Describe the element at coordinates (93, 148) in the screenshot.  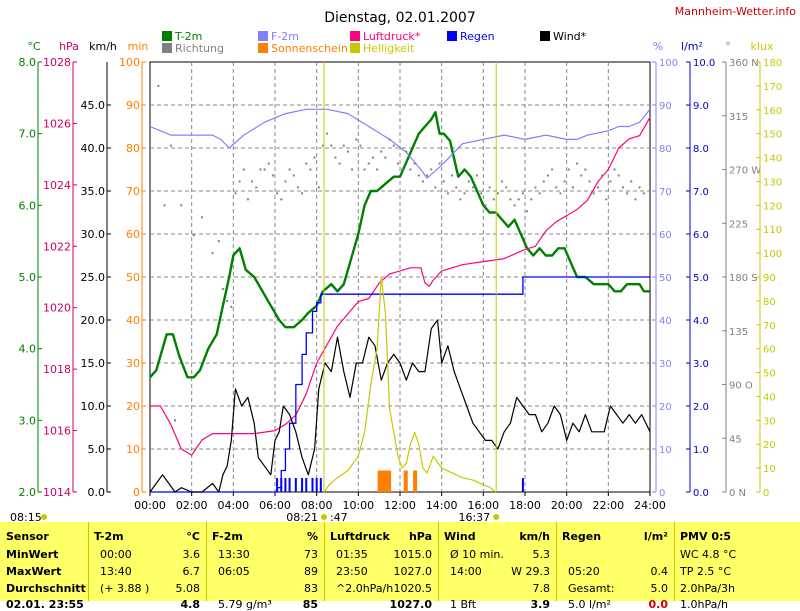
I see `left-axis-tick-label: 40.0` at that location.